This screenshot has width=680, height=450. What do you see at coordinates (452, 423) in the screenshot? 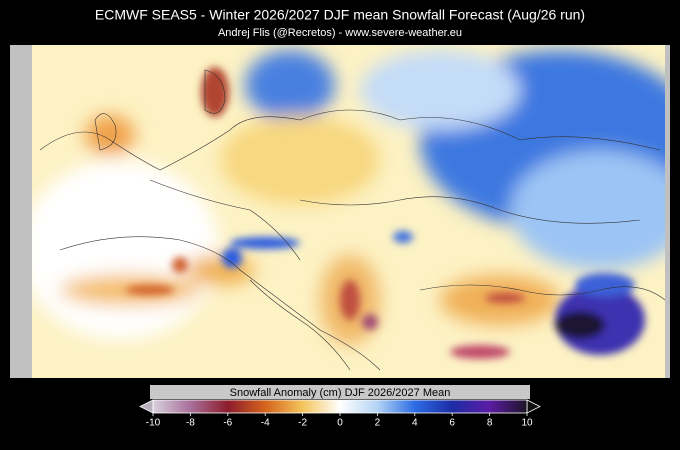
I see `colorbar-tick-label: 6` at bounding box center [452, 423].